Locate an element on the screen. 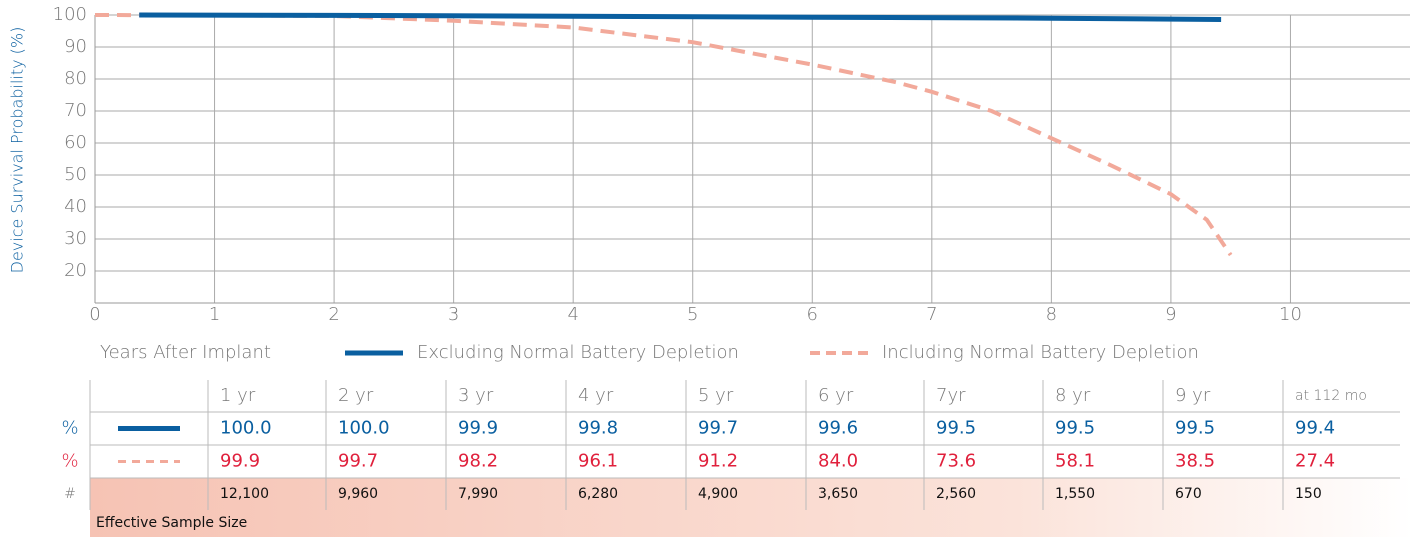 The width and height of the screenshot is (1413, 537). table-cell: 7,990 is located at coordinates (478, 494).